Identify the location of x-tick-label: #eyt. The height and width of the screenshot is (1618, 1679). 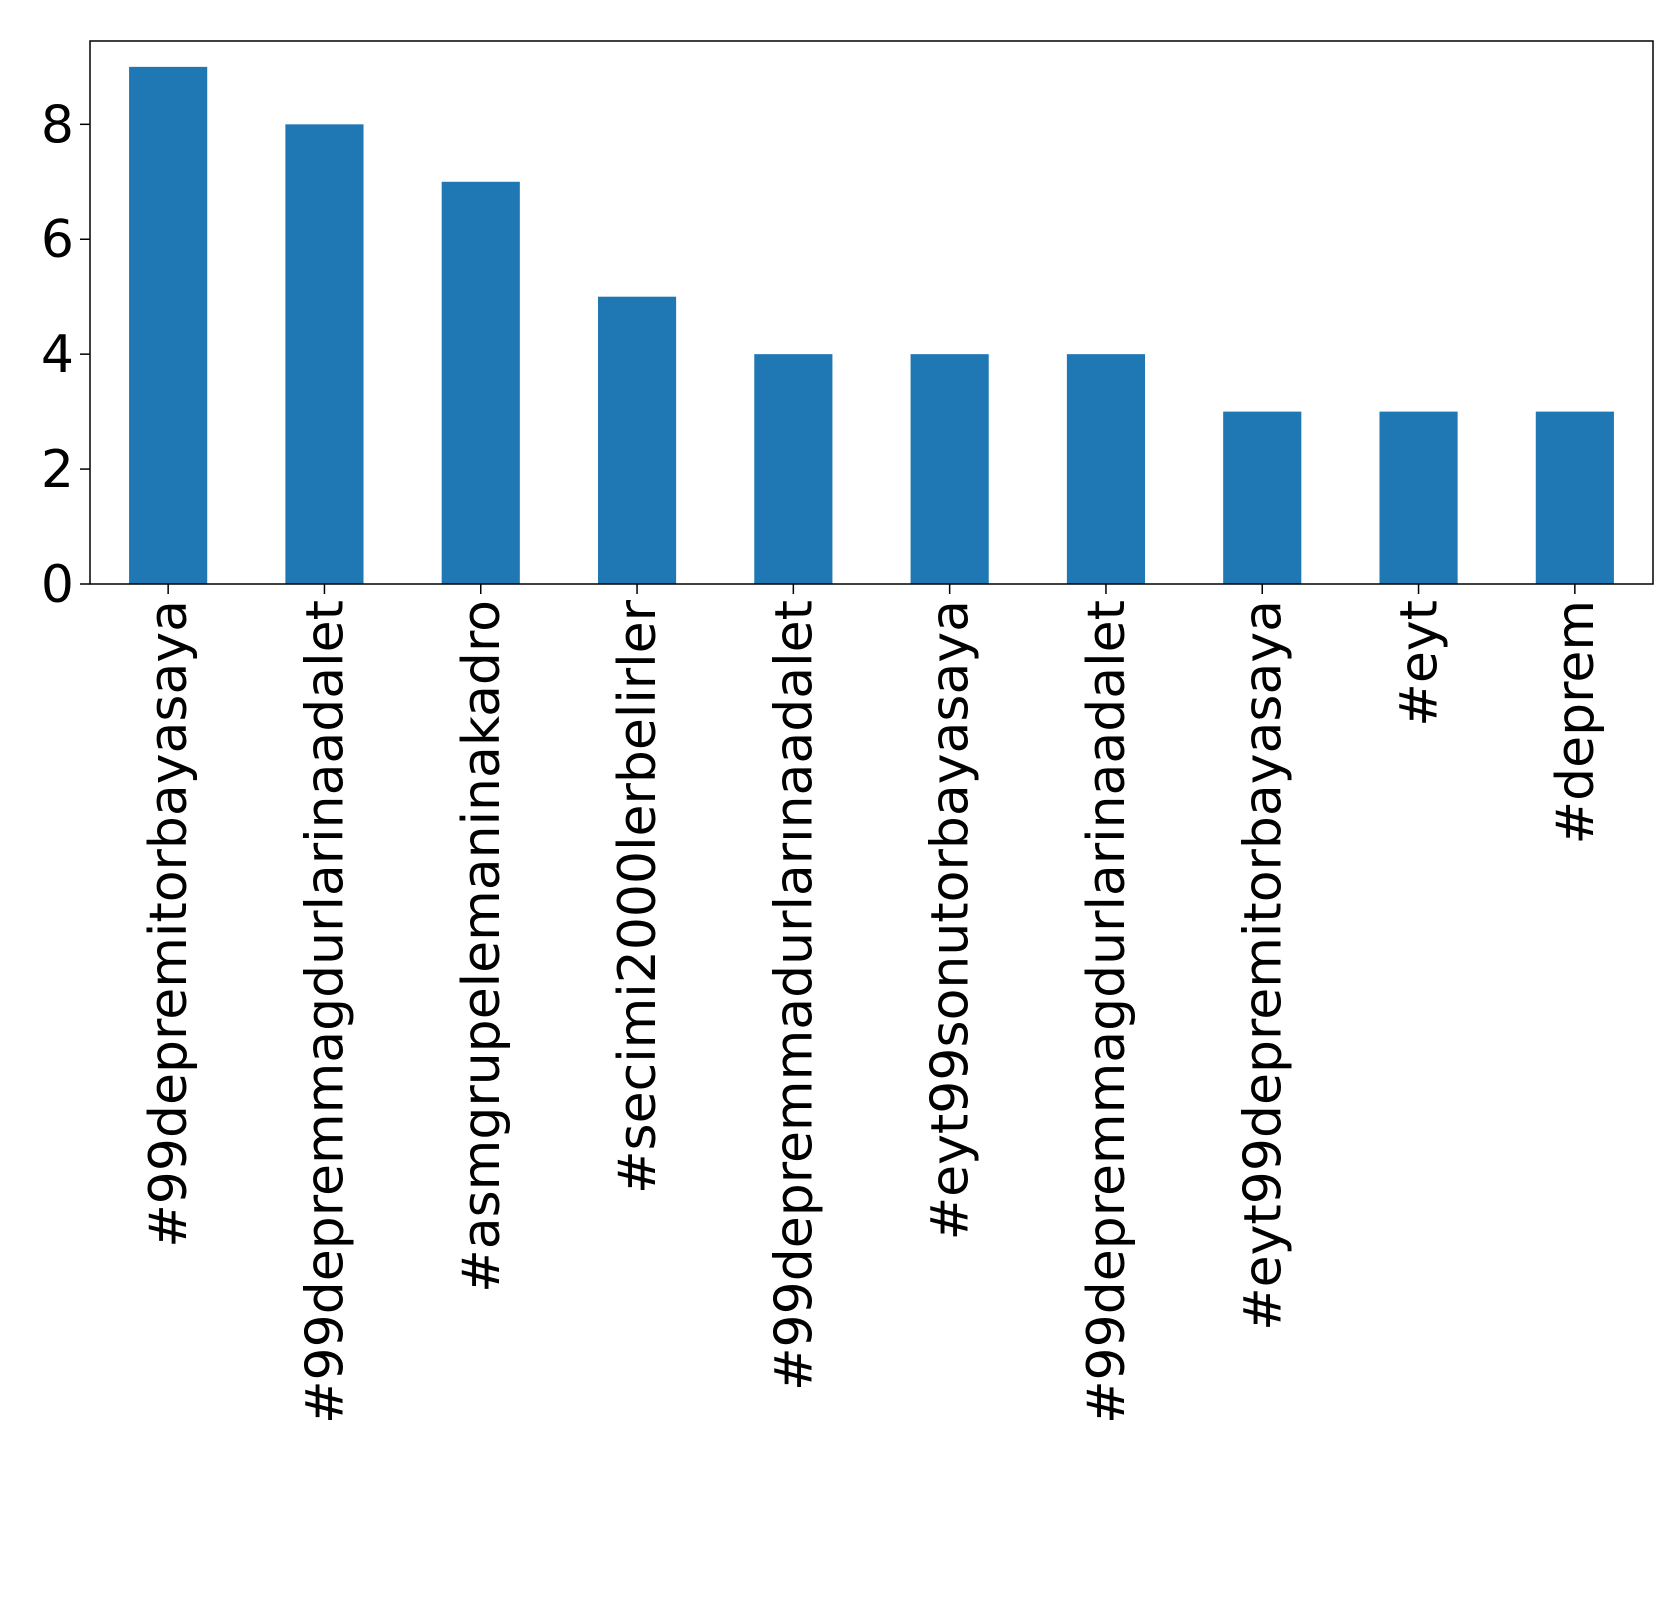
(1420, 663).